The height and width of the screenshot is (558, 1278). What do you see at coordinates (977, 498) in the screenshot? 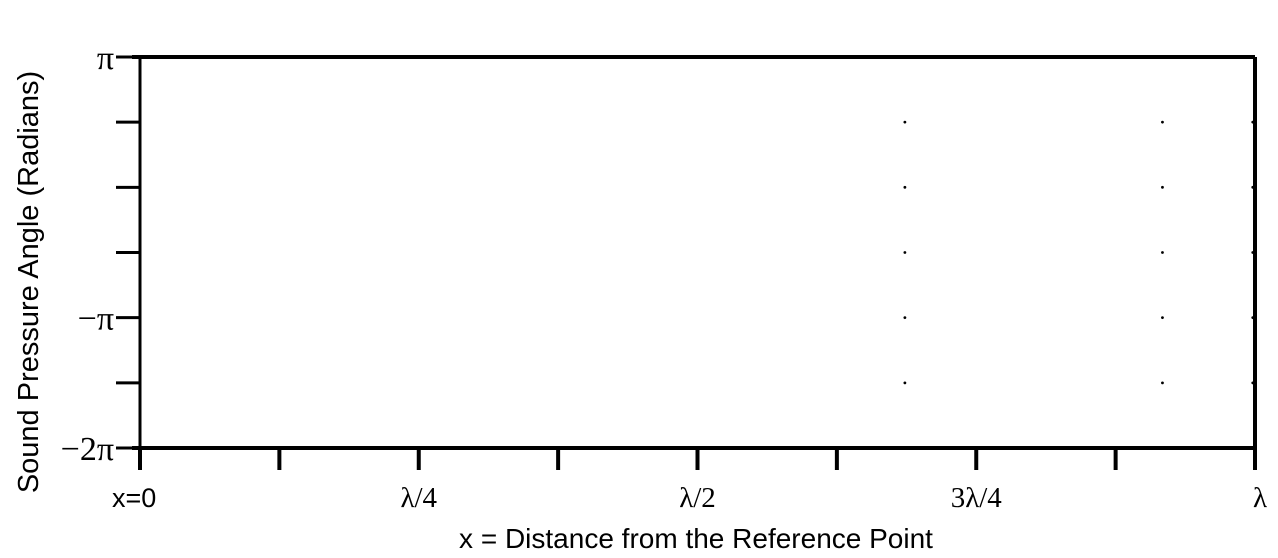
I see `x-tick-label: 3λ/4` at bounding box center [977, 498].